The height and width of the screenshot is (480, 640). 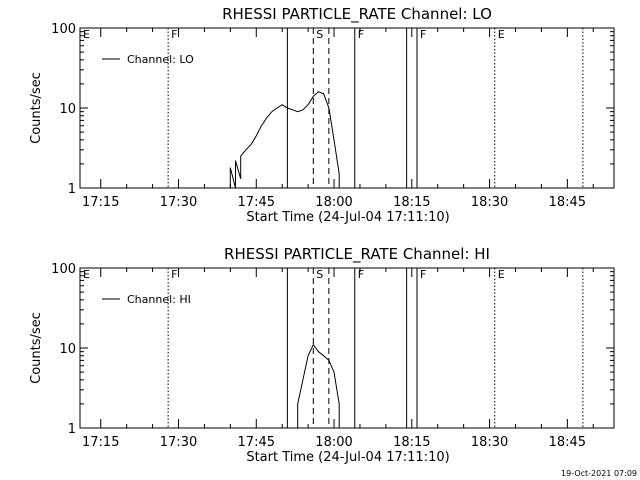 I want to click on chart-title: RHESSI PARTICLE_RATE Channel: HI, so click(x=357, y=254).